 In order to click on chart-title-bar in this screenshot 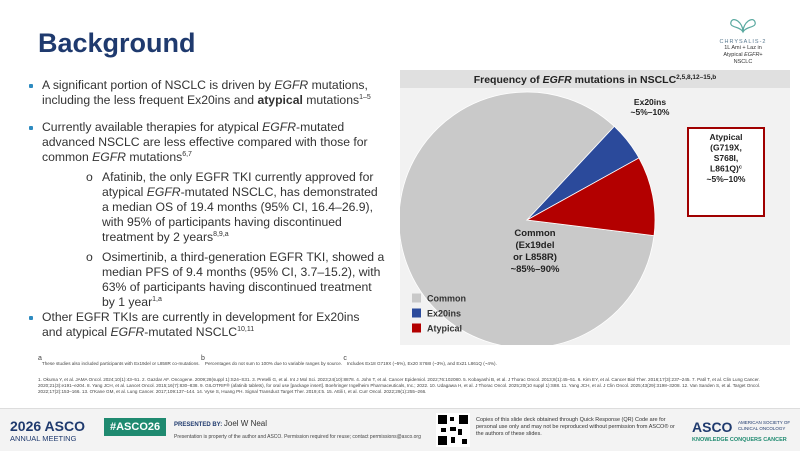, I will do `click(595, 79)`.